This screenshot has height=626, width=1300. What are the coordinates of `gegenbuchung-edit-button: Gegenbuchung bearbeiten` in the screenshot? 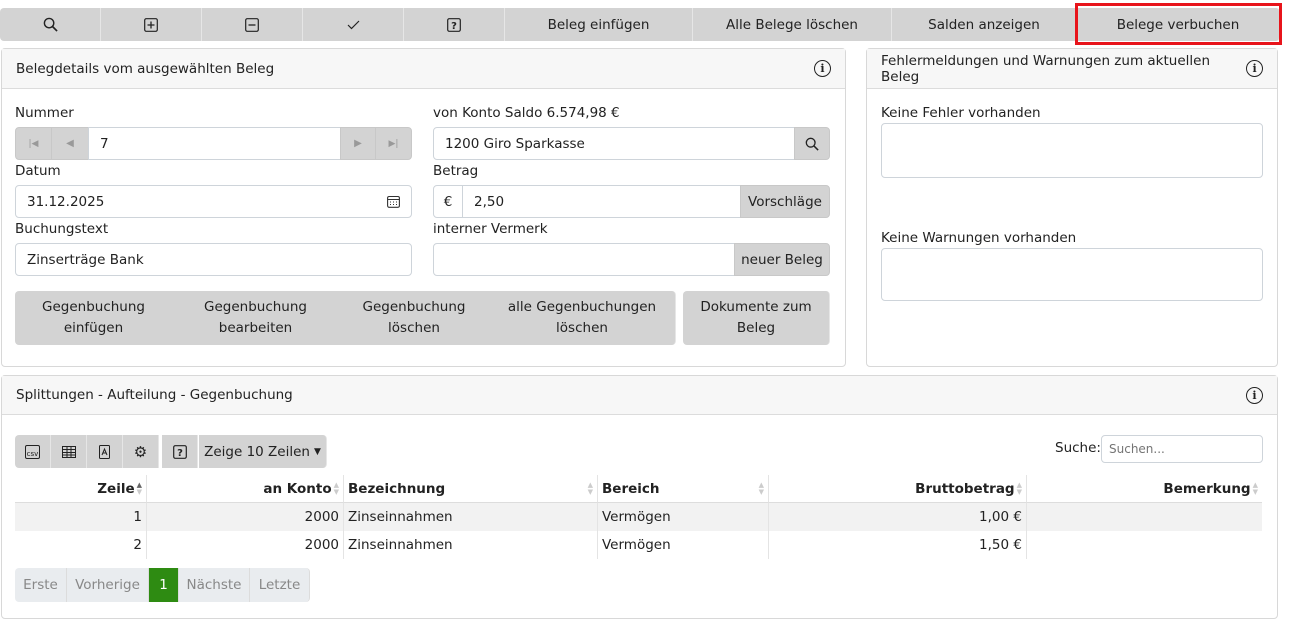 It's located at (256, 318).